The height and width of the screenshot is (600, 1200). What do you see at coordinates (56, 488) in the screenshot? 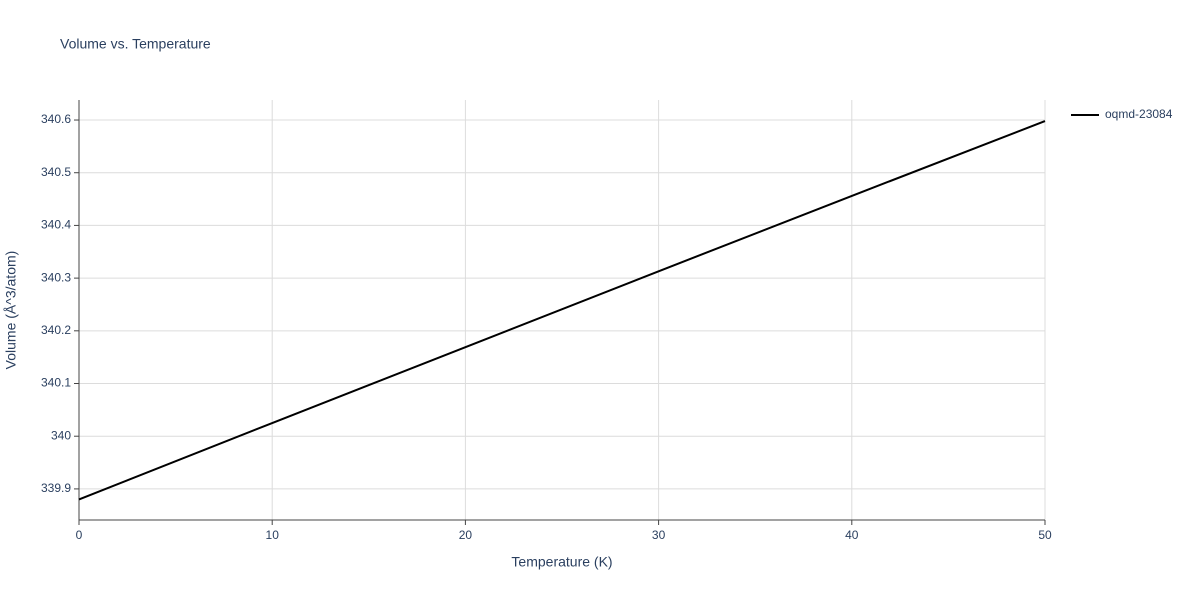
I see `y-tick-label: 339.9` at bounding box center [56, 488].